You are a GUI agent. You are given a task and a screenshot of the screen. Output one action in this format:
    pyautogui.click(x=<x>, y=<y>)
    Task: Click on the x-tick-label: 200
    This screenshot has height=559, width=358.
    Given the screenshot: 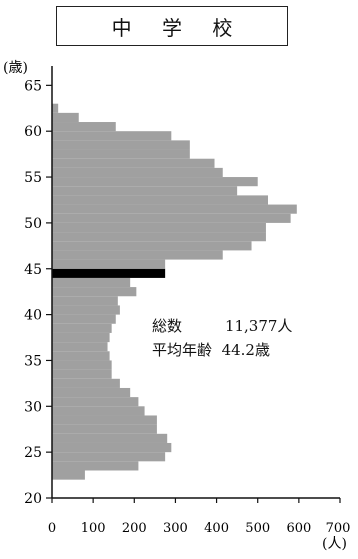 What is the action you would take?
    pyautogui.click(x=134, y=528)
    